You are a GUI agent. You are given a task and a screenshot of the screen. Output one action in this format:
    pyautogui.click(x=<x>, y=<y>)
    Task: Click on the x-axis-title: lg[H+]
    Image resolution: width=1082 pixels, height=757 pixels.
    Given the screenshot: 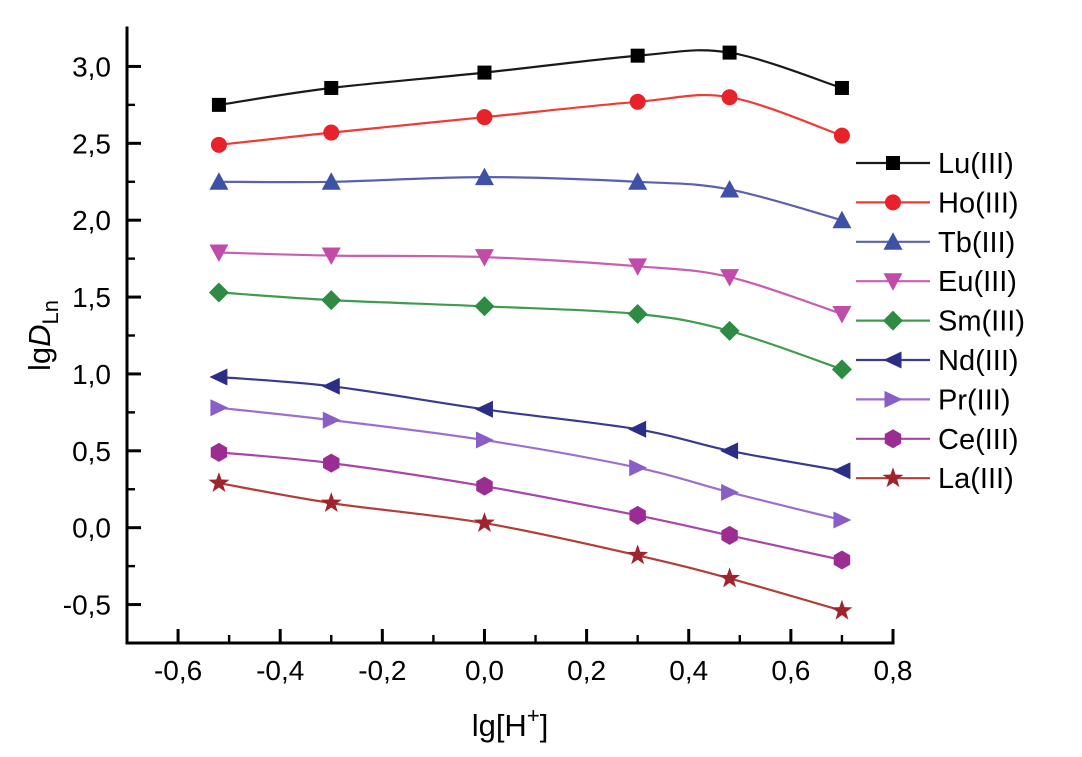 What is the action you would take?
    pyautogui.click(x=510, y=723)
    